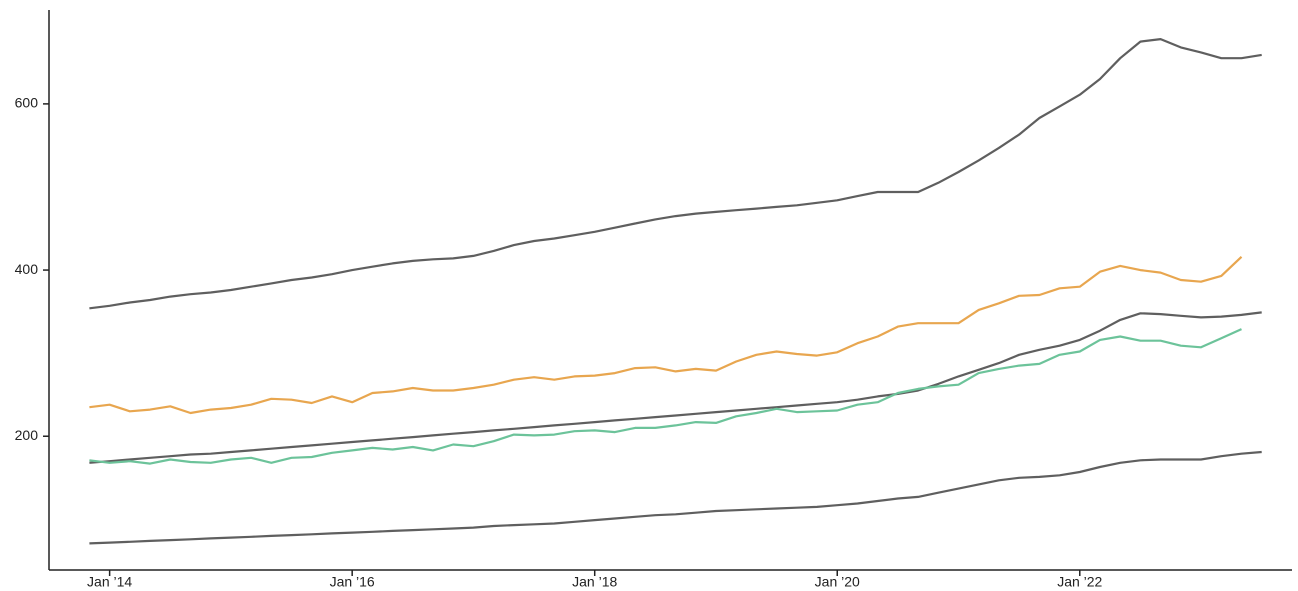  What do you see at coordinates (675, 497) in the screenshot?
I see `series-line` at bounding box center [675, 497].